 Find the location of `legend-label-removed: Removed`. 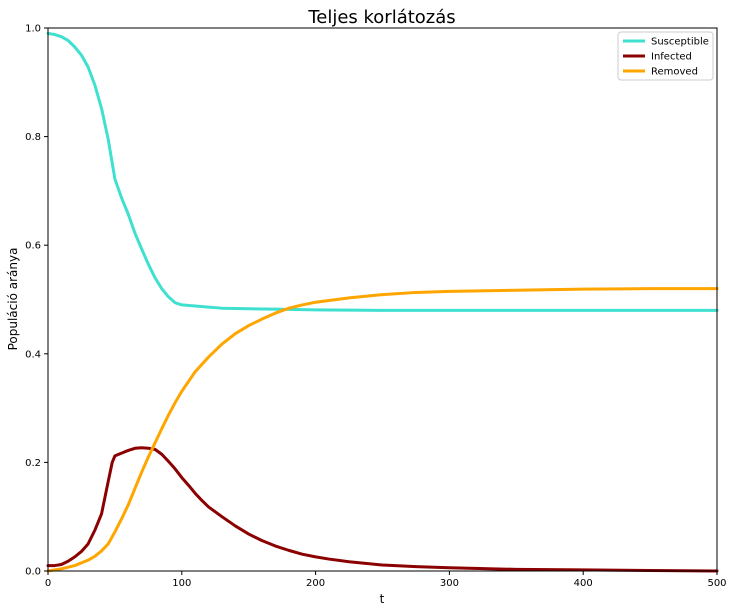

legend-label-removed: Removed is located at coordinates (674, 72).